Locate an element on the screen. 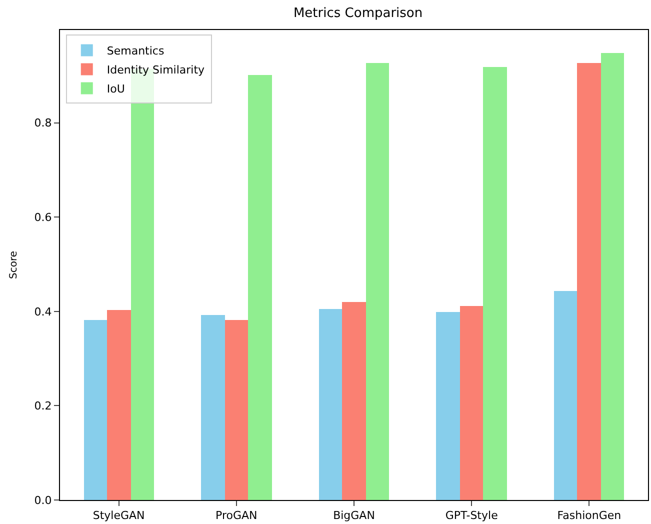 The width and height of the screenshot is (651, 524). legend-label: Semantics is located at coordinates (135, 51).